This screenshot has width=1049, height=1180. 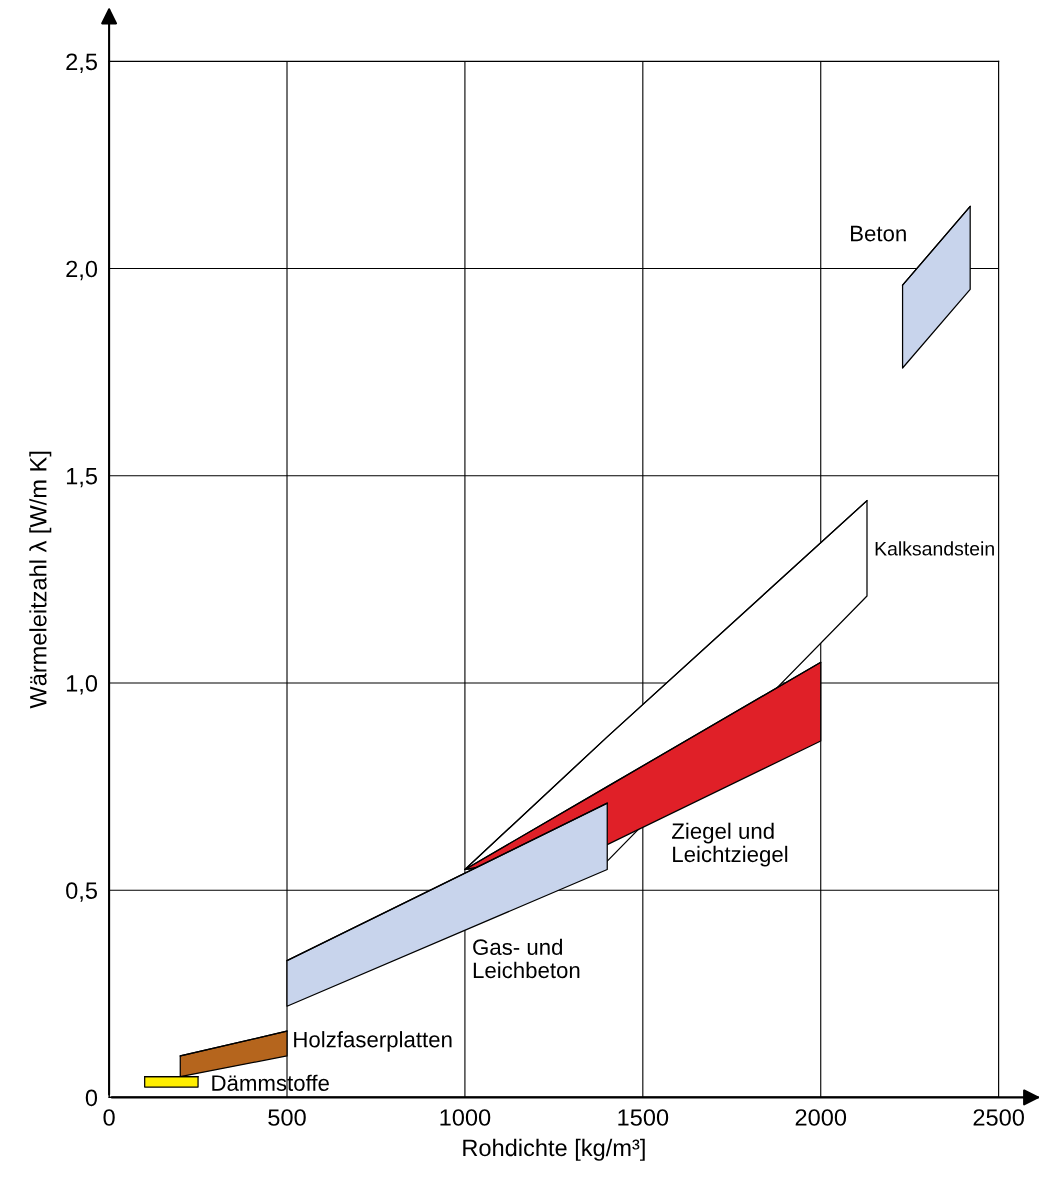 I want to click on series-label: Beton, so click(x=878, y=233).